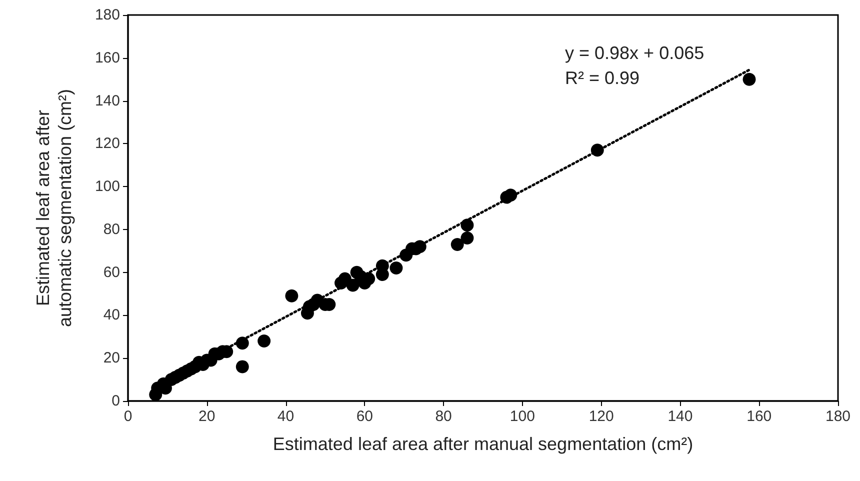  I want to click on annotation: y = 0.98x + 0.065, so click(634, 53).